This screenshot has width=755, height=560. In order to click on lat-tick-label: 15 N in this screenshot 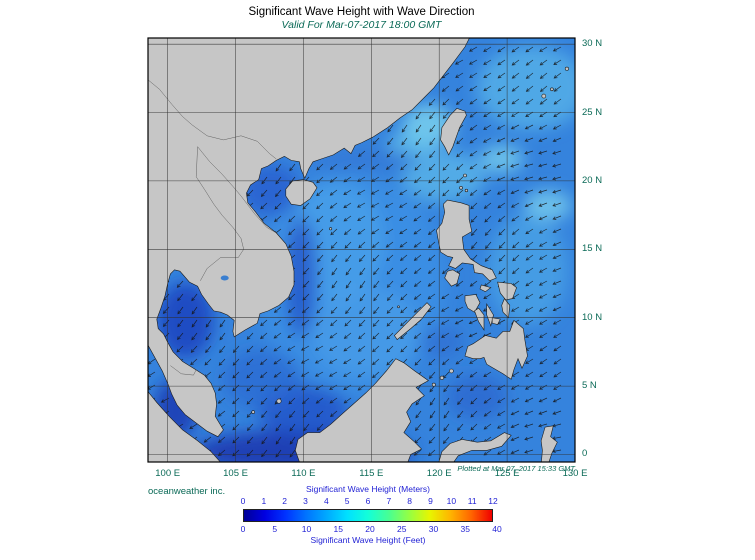, I will do `click(592, 249)`.